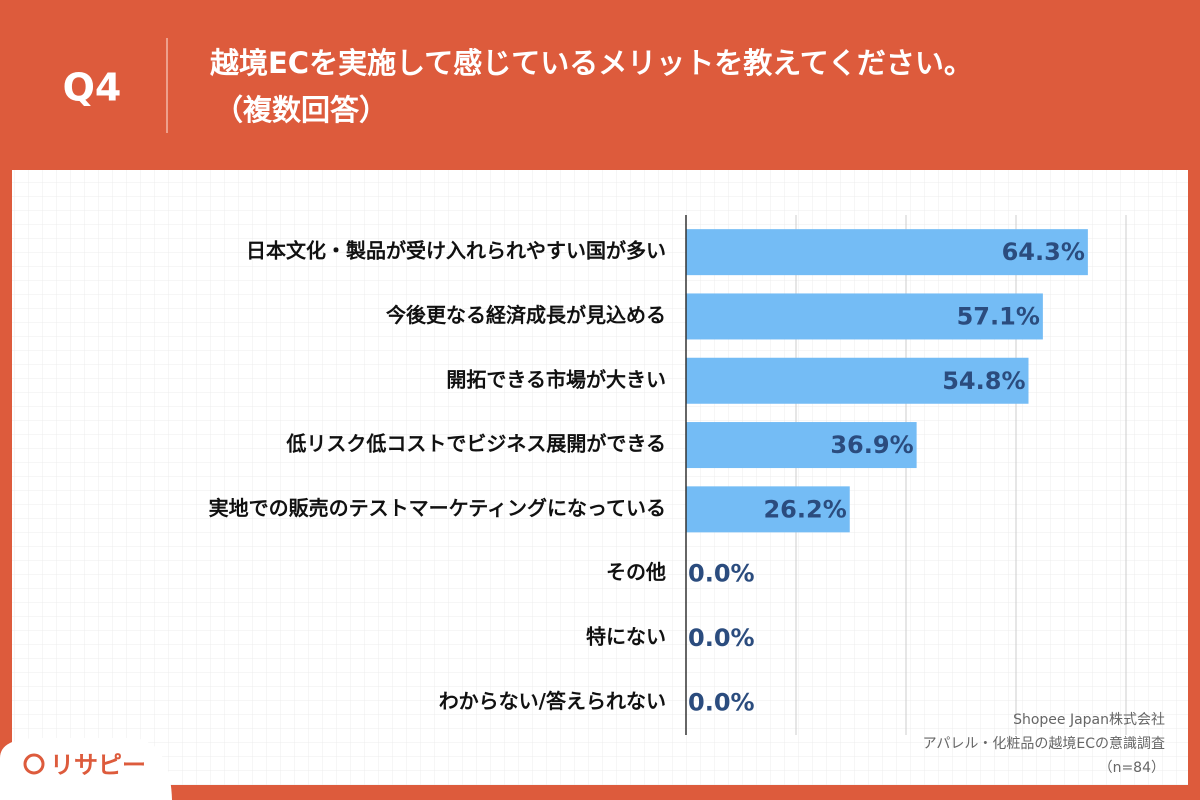 The image size is (1200, 800). I want to click on y-tick-label: 特にない, so click(626, 636).